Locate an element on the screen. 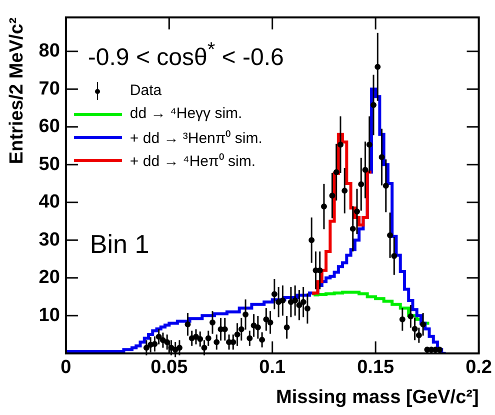 Image resolution: width=495 pixels, height=415 pixels. x-tick-label: 0.1 is located at coordinates (272, 367).